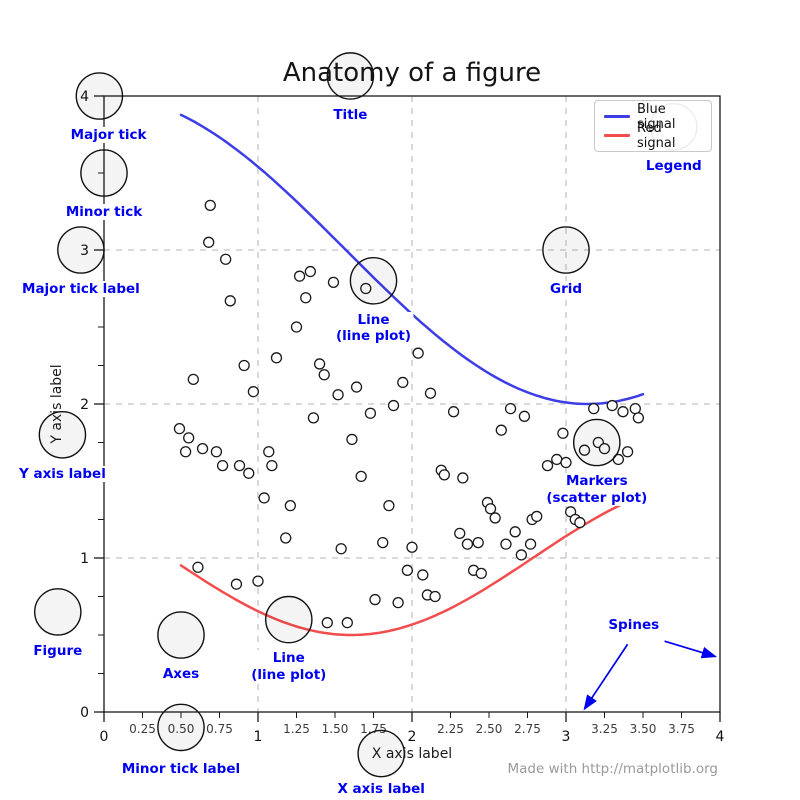 This screenshot has height=800, width=800. What do you see at coordinates (104, 737) in the screenshot?
I see `x-major-tick-label: 0` at bounding box center [104, 737].